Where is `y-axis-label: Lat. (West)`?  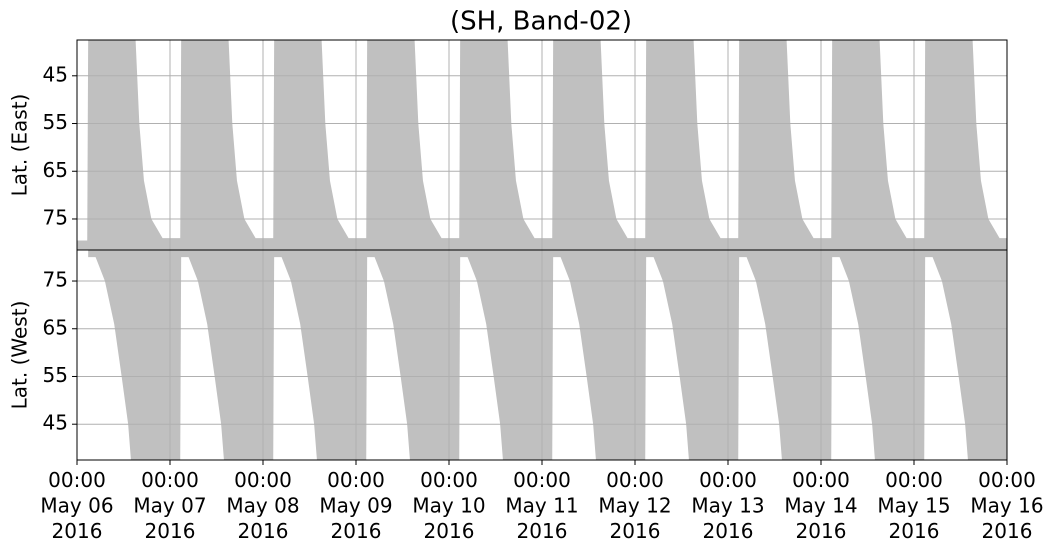 y-axis-label: Lat. (West) is located at coordinates (20, 355).